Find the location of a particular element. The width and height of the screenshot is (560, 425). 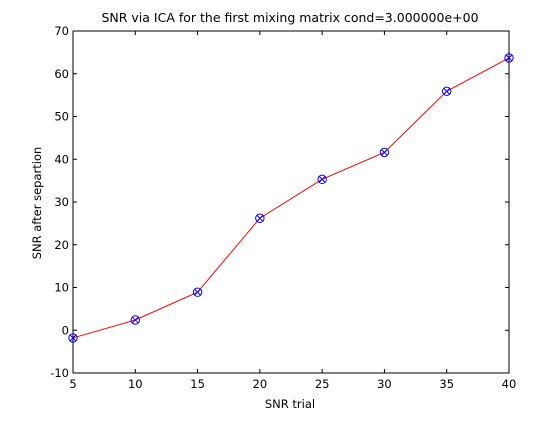

x-tick-label: 10 is located at coordinates (135, 384).